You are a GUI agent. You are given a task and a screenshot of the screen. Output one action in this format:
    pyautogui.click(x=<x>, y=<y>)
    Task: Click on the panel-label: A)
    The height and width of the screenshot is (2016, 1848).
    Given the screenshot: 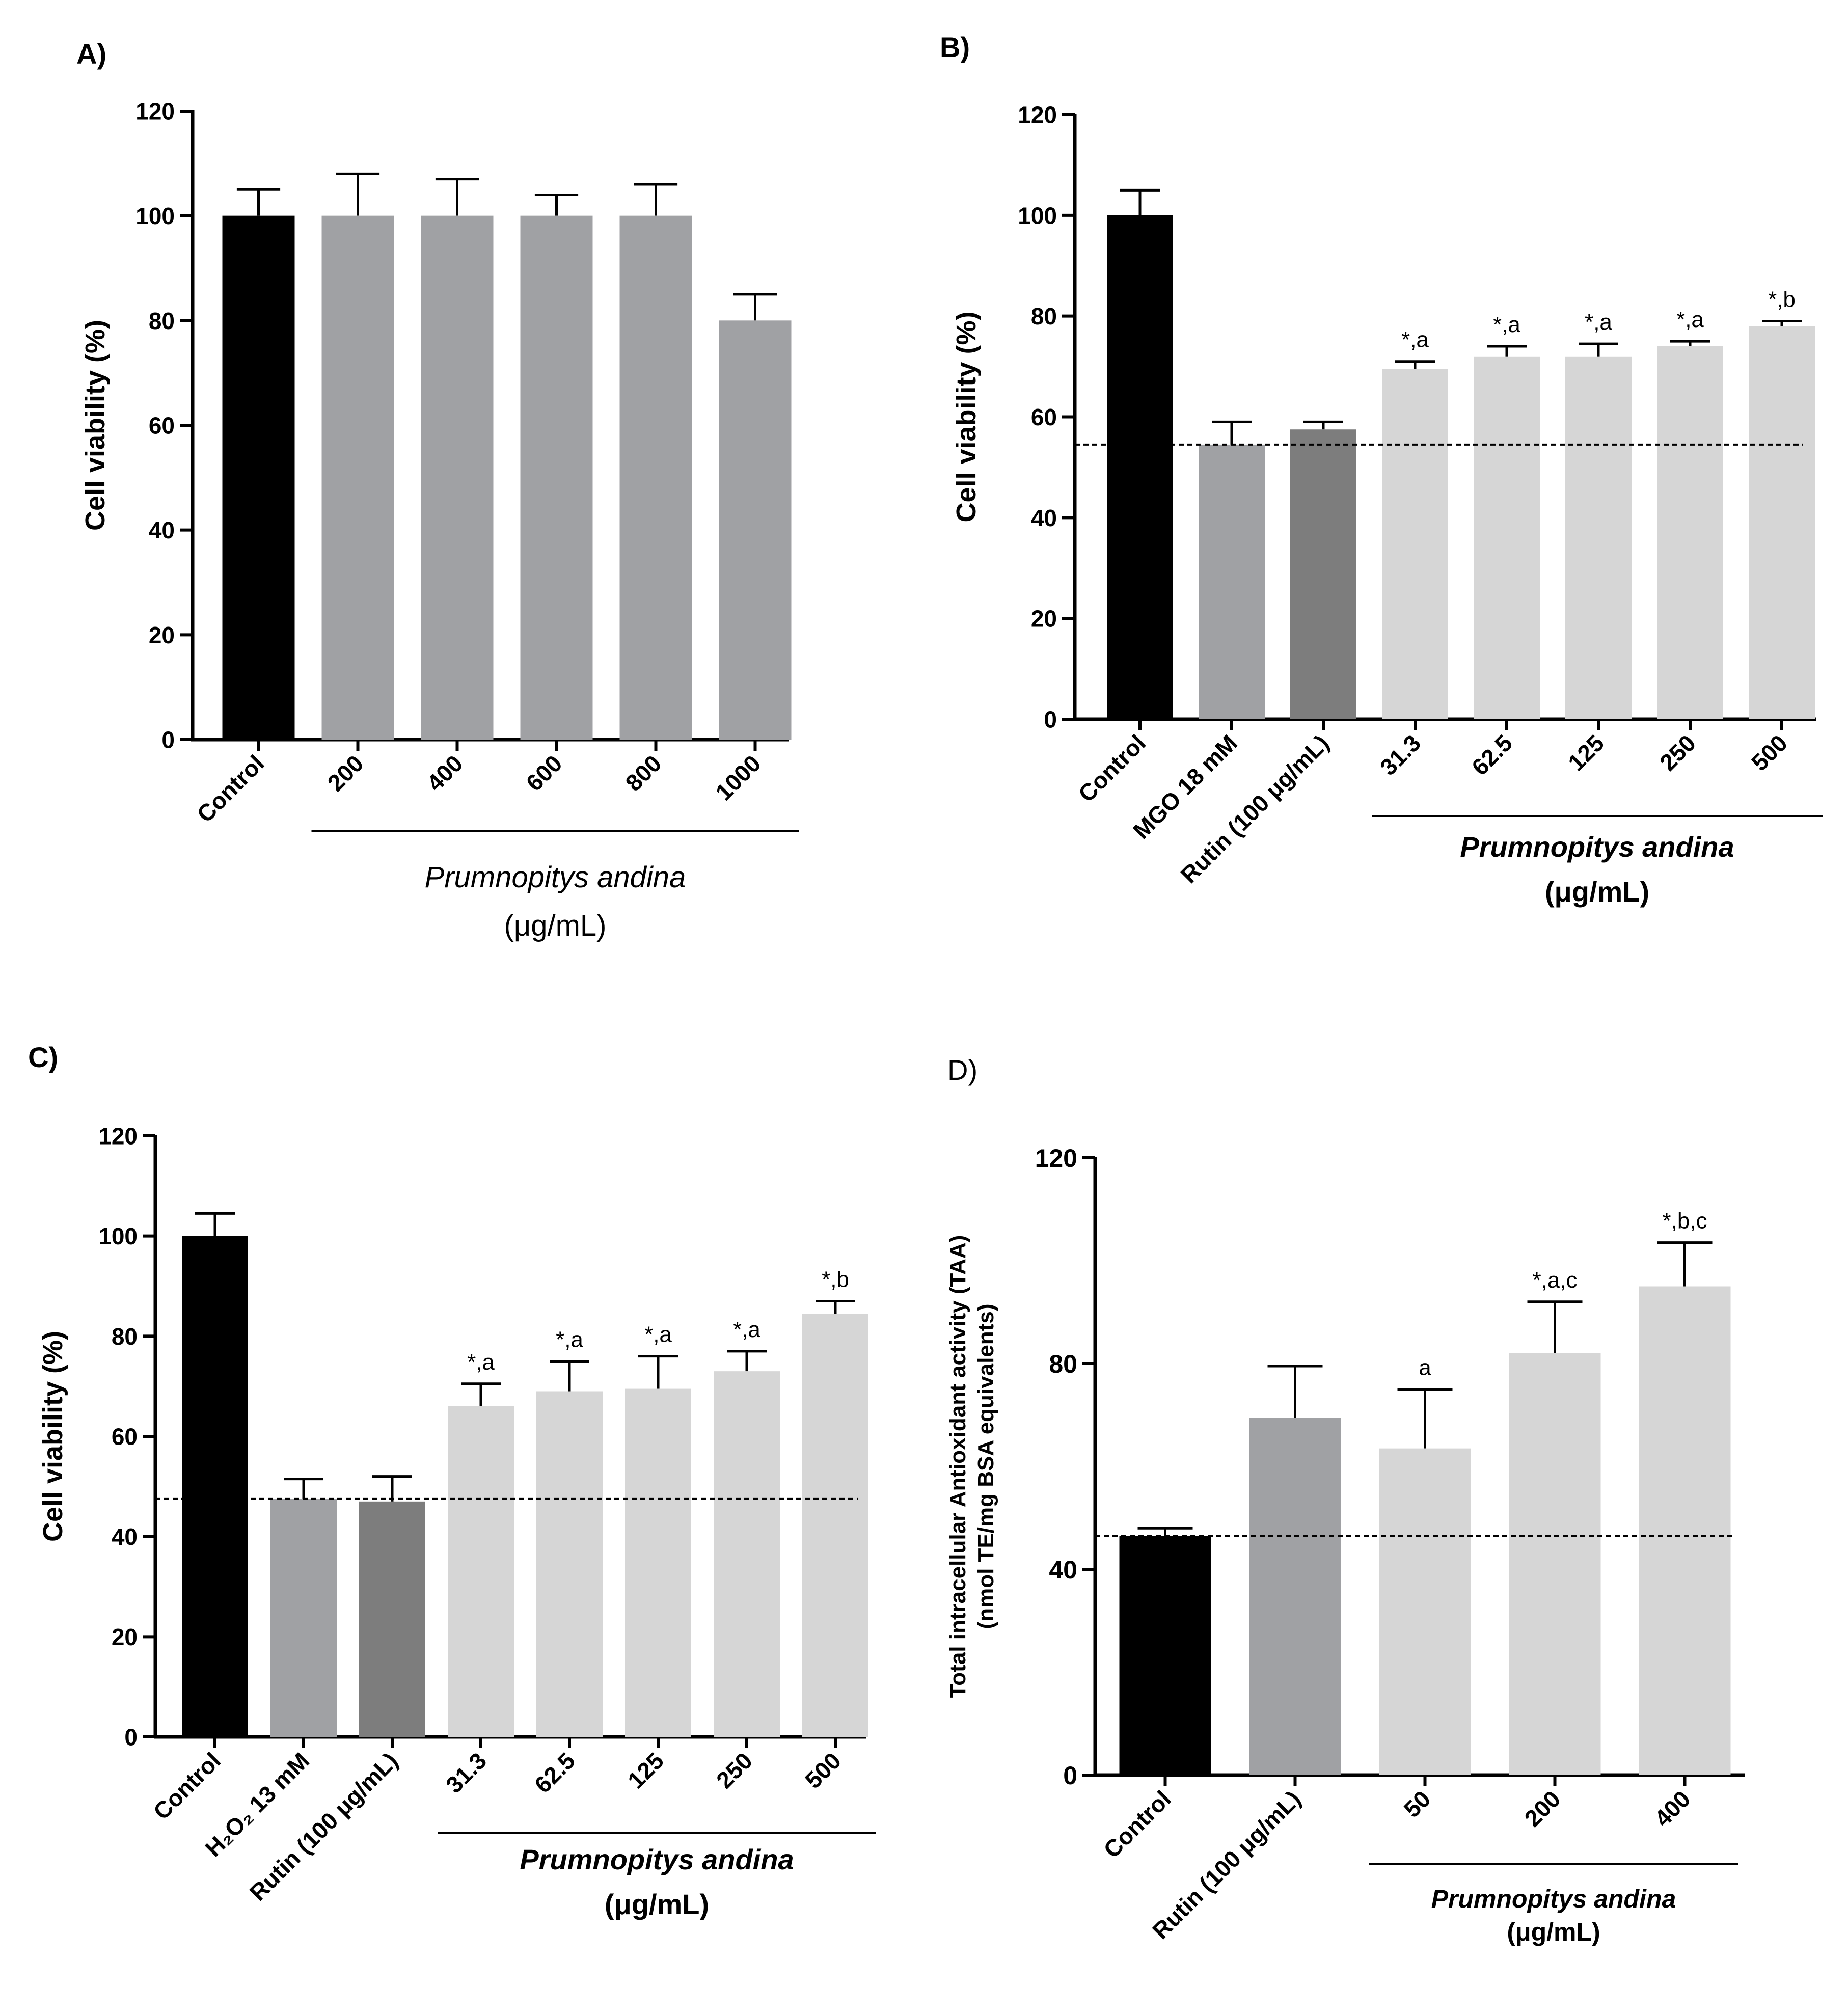 What is the action you would take?
    pyautogui.click(x=91, y=54)
    